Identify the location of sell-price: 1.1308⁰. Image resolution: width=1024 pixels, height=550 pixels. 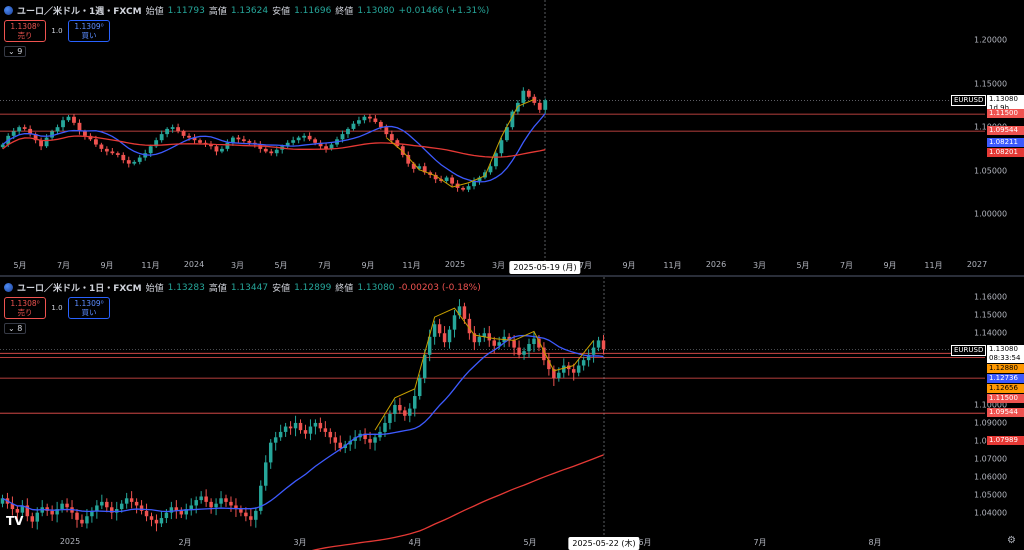
(25, 26).